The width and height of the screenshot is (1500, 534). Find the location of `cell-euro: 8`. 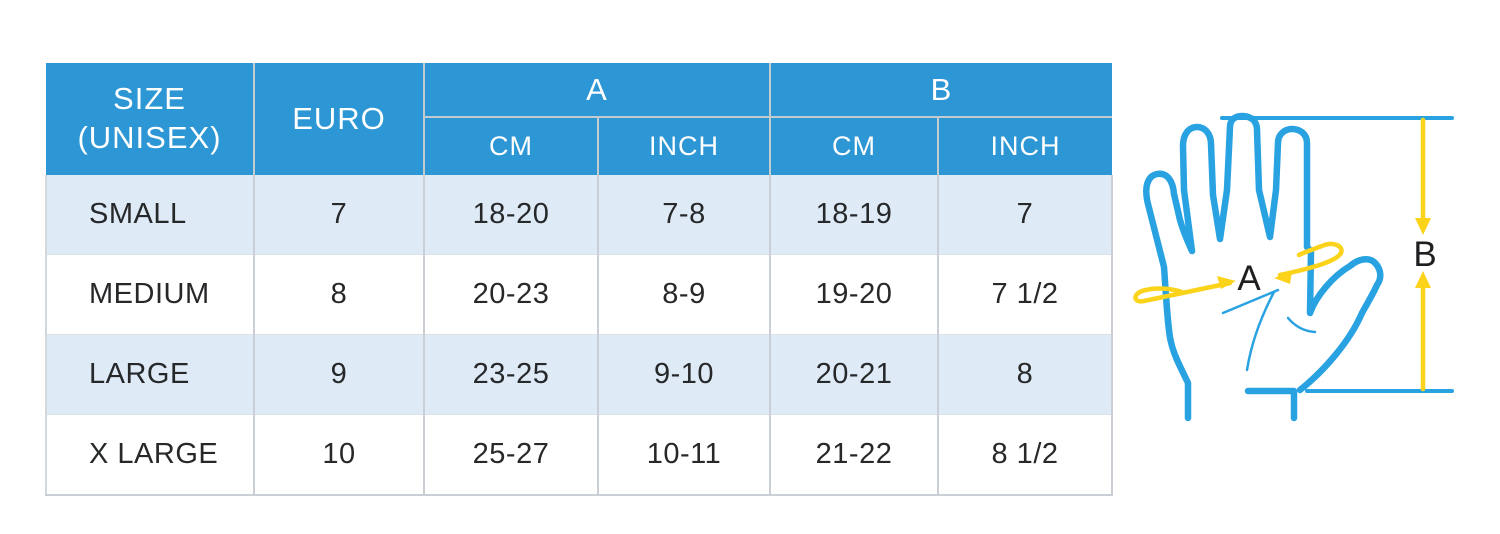

cell-euro: 8 is located at coordinates (339, 294).